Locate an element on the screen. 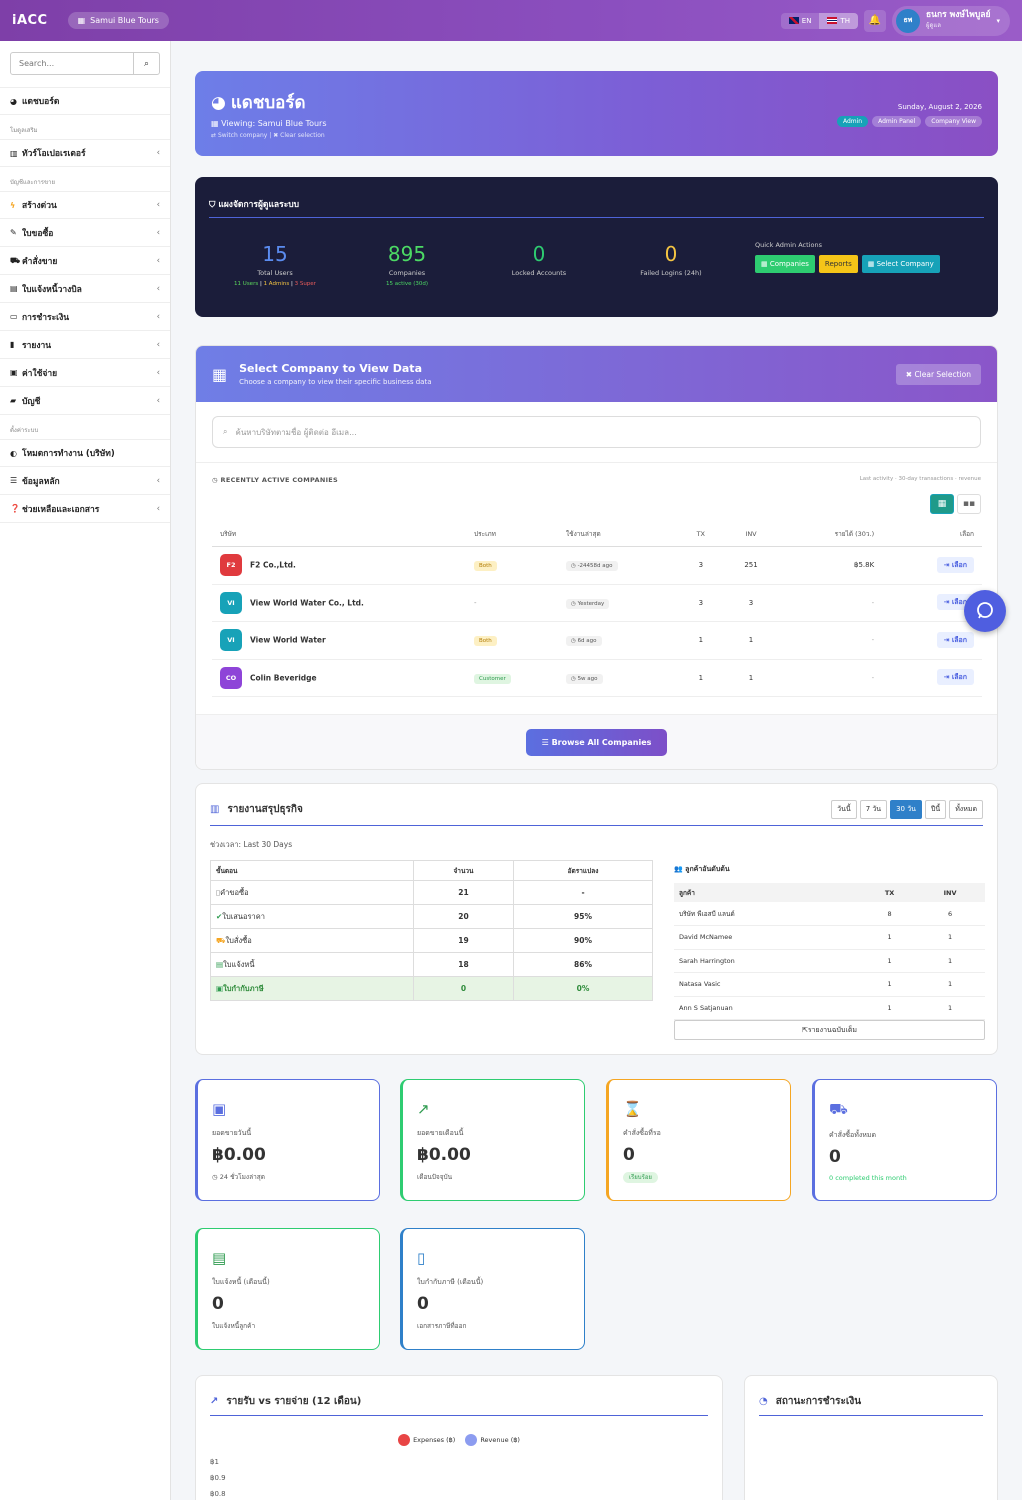 The height and width of the screenshot is (1500, 1022). sidebar-item-accounts: ▰ บัญชี ‹ is located at coordinates (85, 401).